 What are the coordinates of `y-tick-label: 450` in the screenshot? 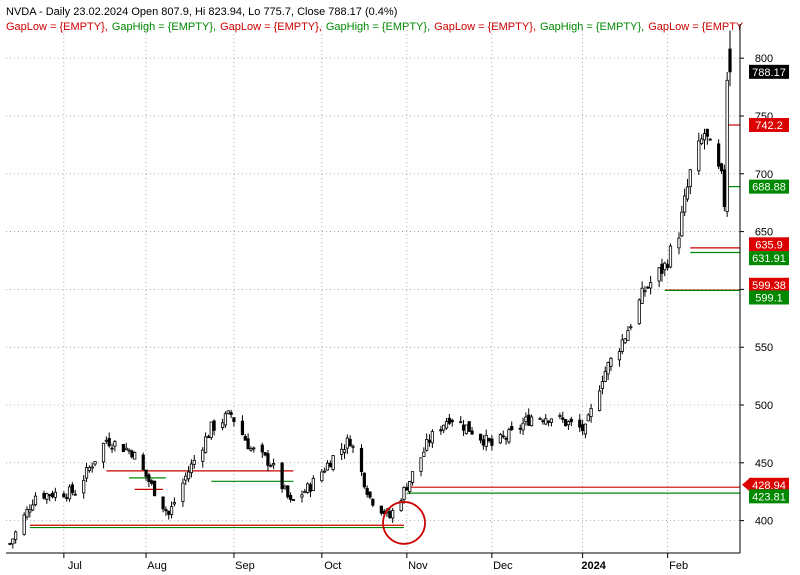 It's located at (764, 464).